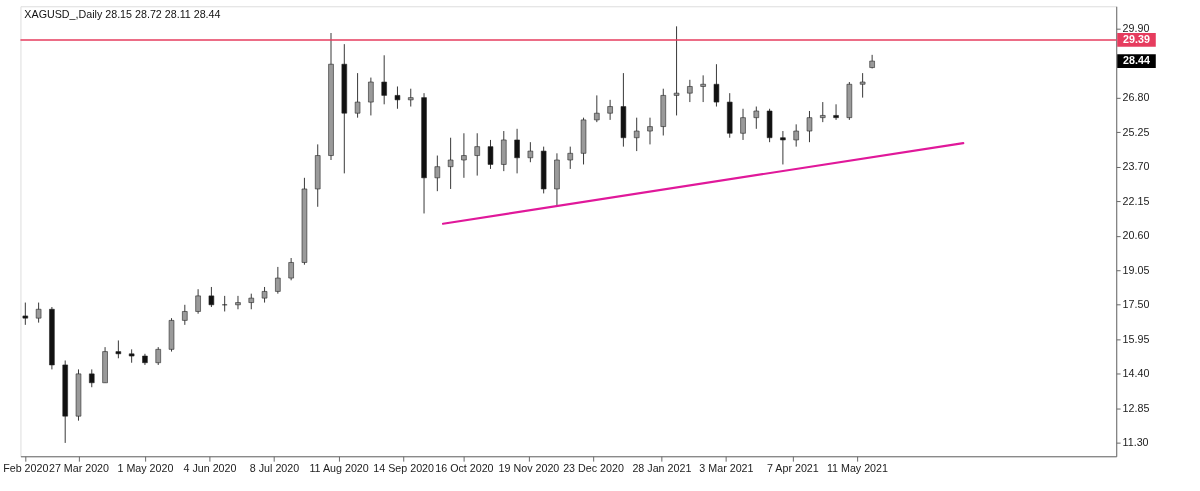 Image resolution: width=1200 pixels, height=491 pixels. I want to click on x-tick-label: 7 Apr 2021, so click(792, 468).